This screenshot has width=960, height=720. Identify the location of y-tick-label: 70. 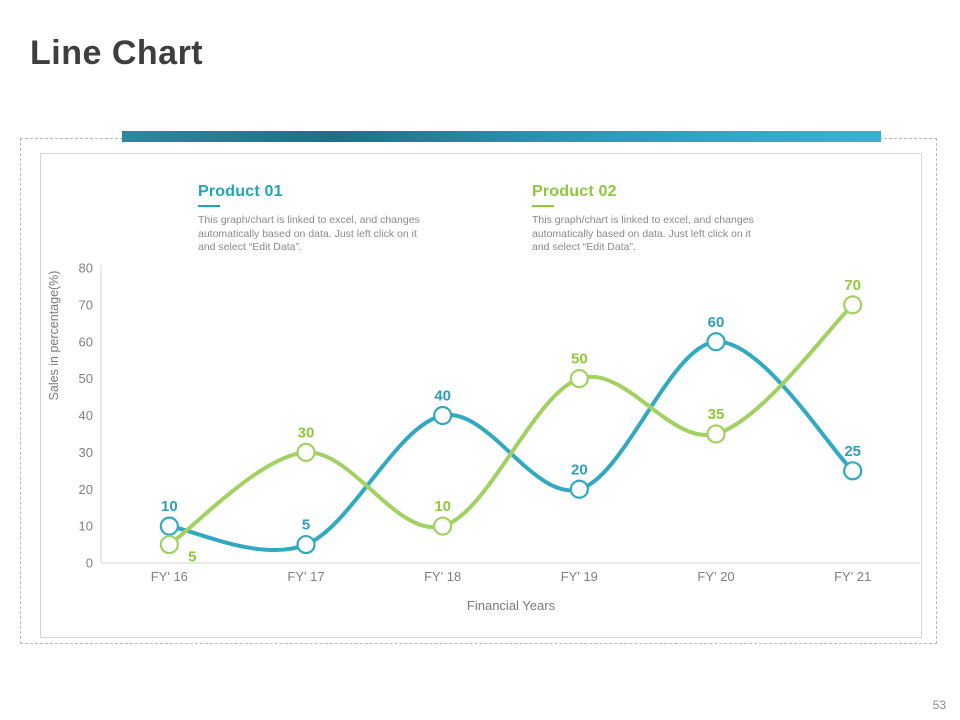
(86, 304).